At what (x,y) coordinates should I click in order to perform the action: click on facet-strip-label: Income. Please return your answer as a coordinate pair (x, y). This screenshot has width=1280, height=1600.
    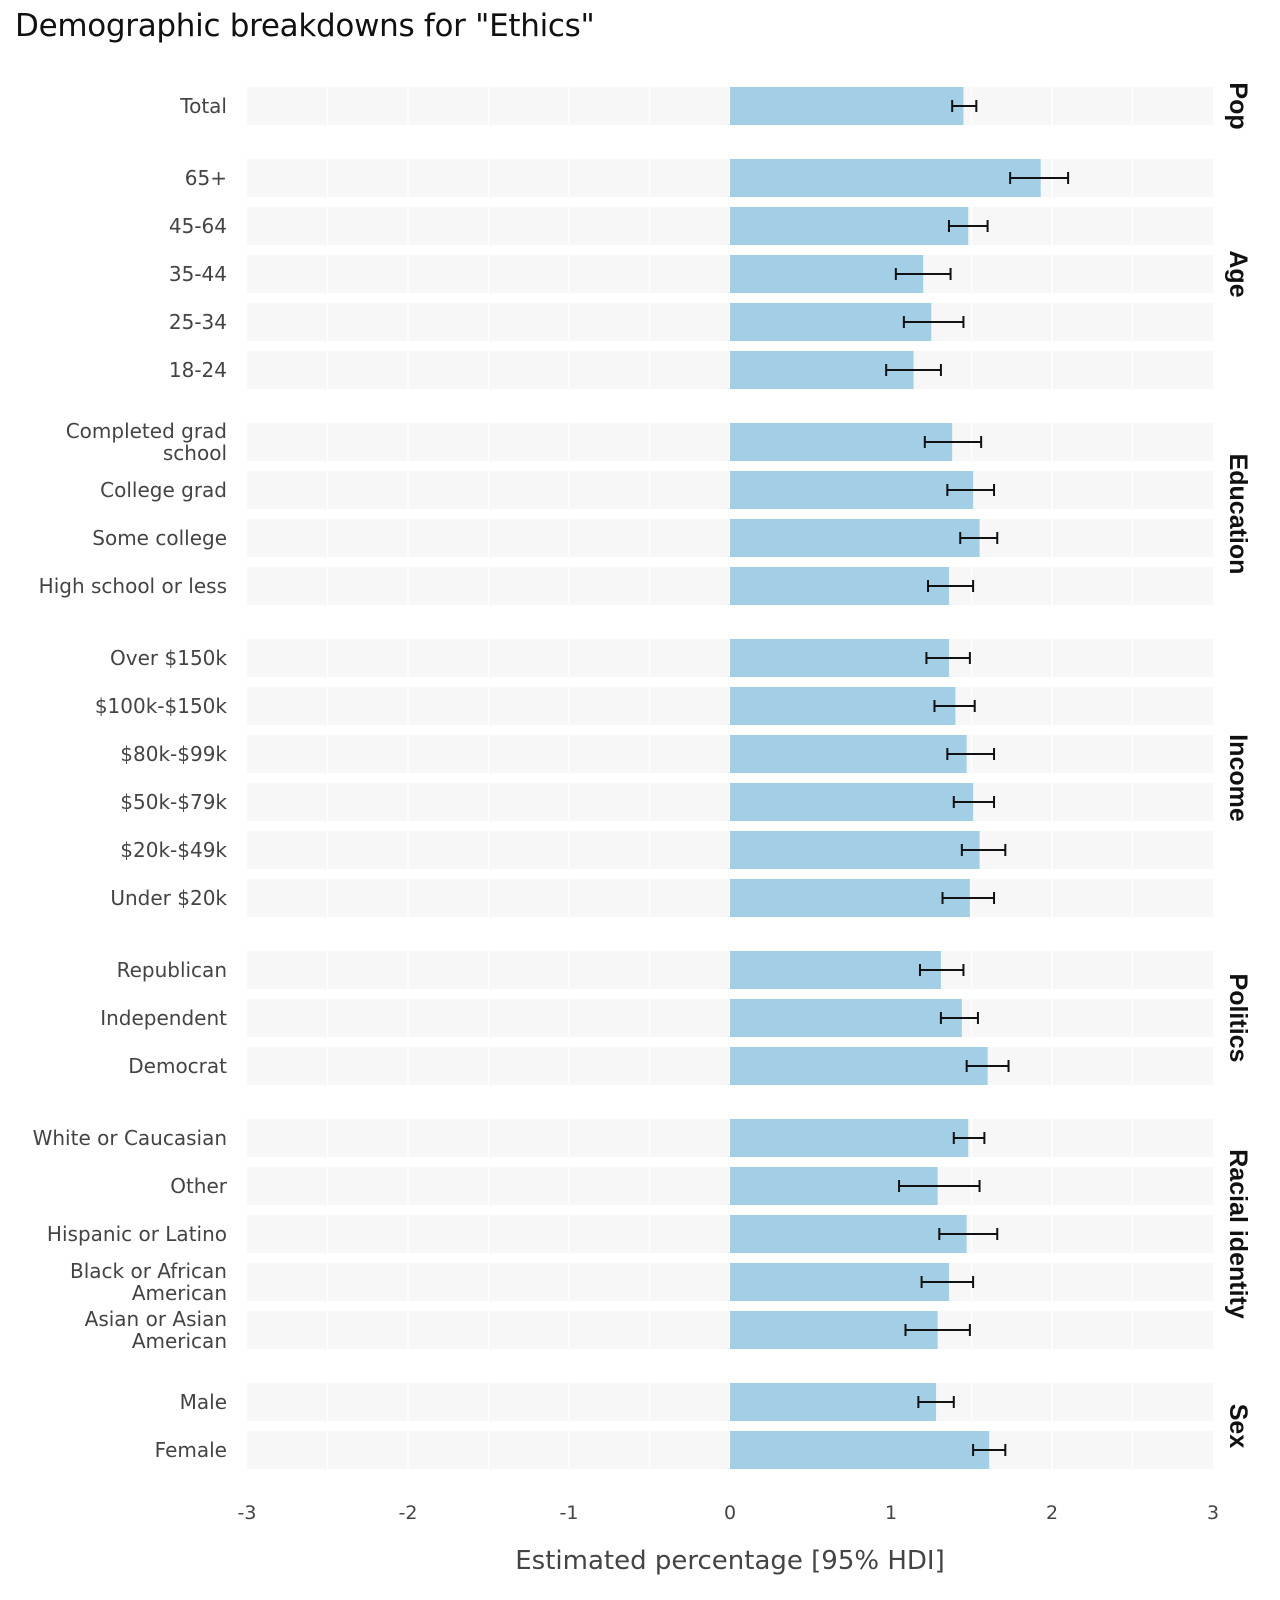
    Looking at the image, I should click on (1238, 778).